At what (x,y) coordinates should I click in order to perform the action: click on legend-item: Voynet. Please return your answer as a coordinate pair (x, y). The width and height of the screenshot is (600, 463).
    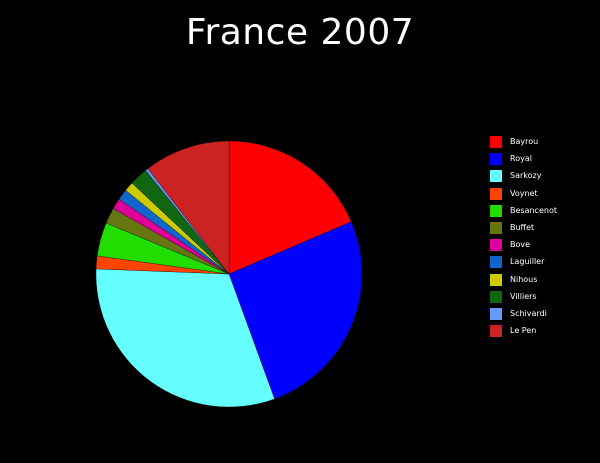
    Looking at the image, I should click on (540, 195).